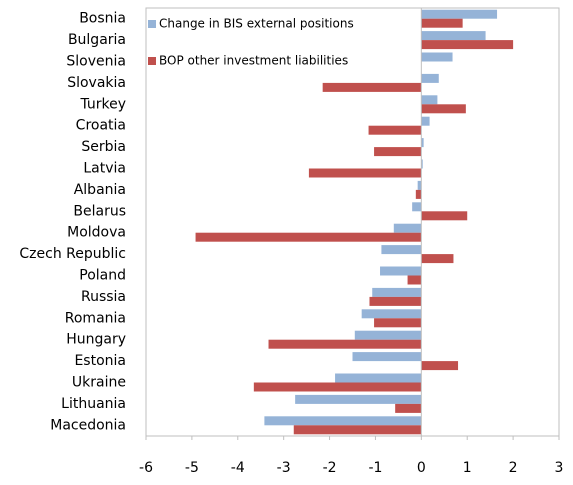 Image resolution: width=573 pixels, height=485 pixels. I want to click on y-tick-label: Russia, so click(103, 297).